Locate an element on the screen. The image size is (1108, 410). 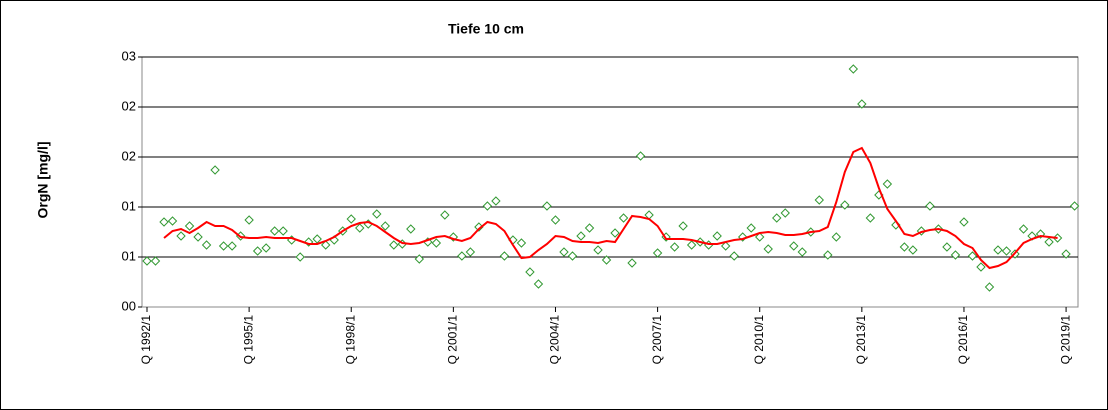
x-tick-label: Q 1998/1 is located at coordinates (350, 340).